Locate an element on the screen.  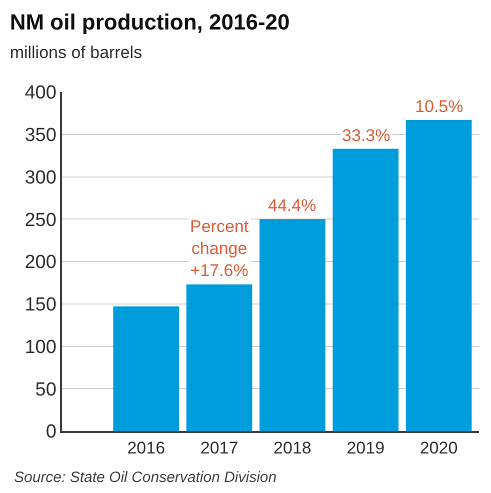
x-tick-label: 2016 is located at coordinates (146, 448).